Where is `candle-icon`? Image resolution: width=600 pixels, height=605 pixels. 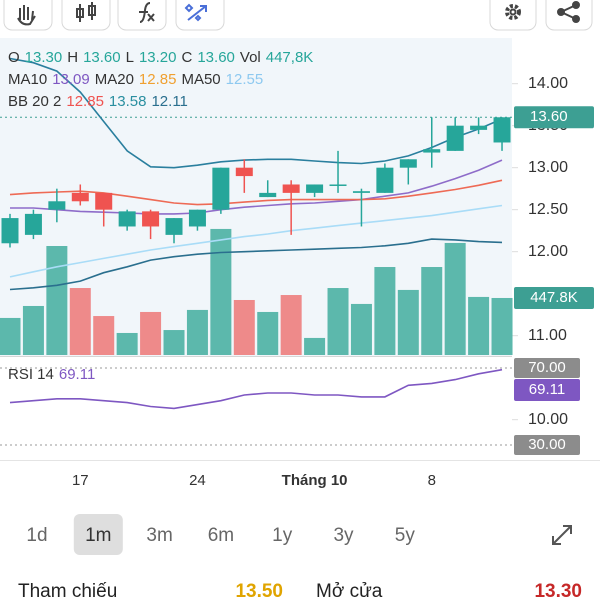
candle-icon is located at coordinates (86, 12).